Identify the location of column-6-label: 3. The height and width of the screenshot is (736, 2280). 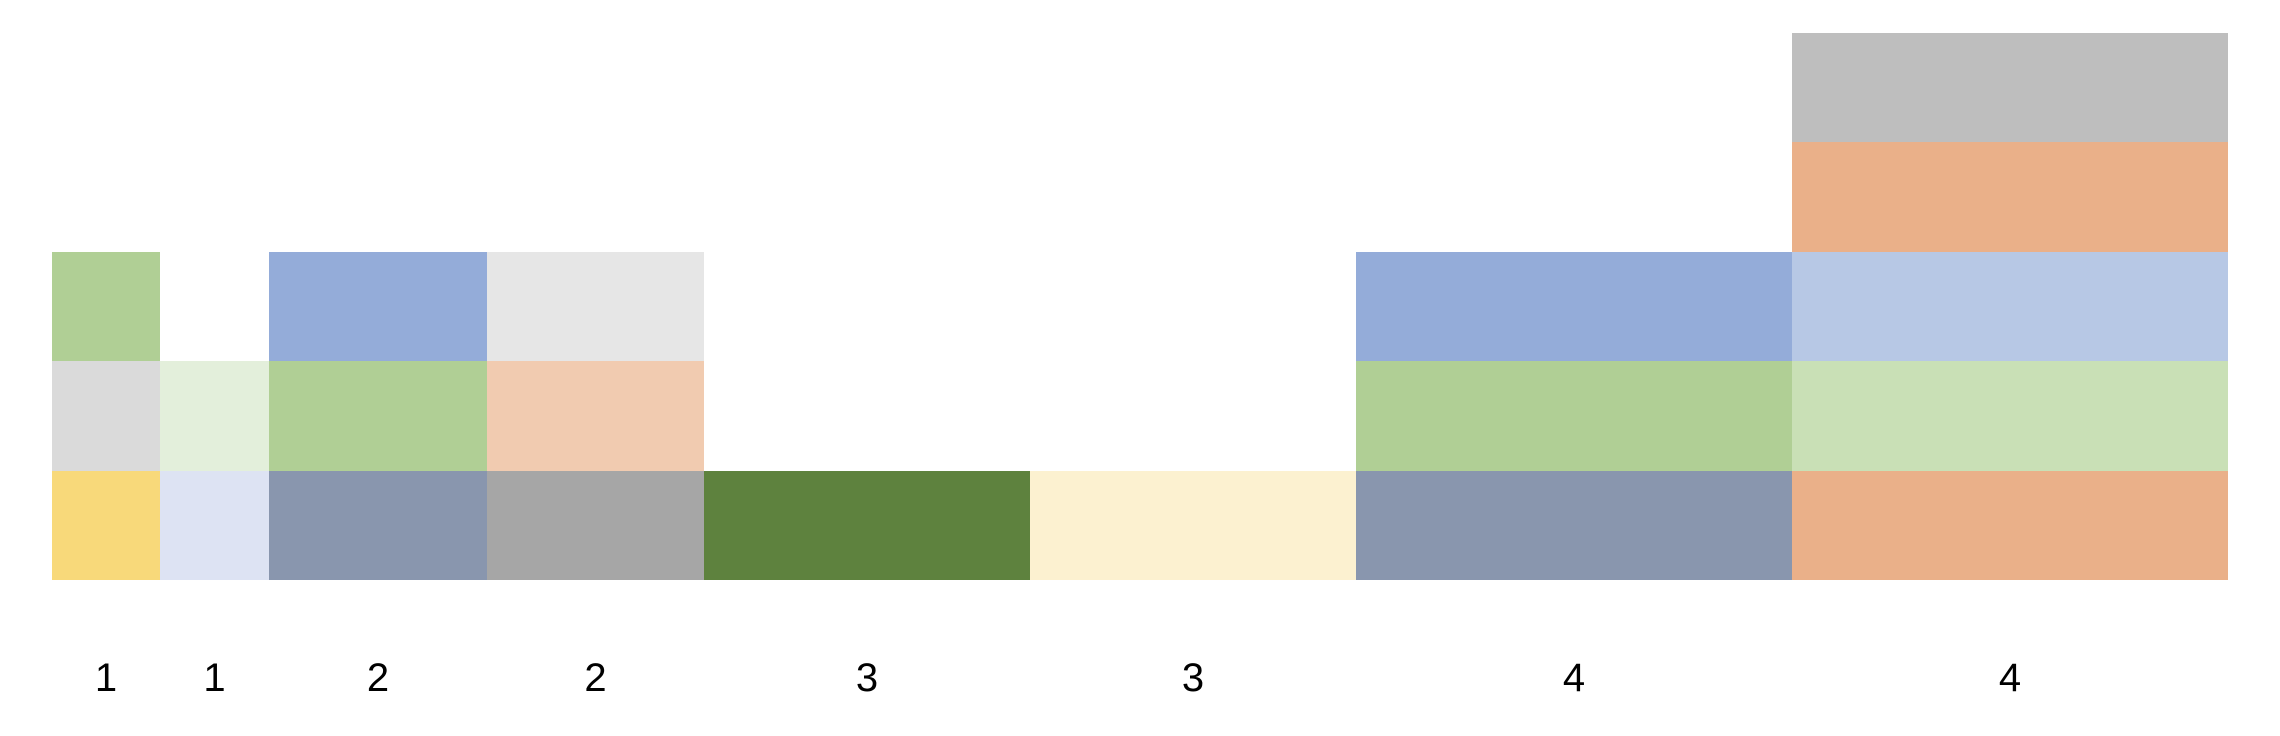
(1193, 678).